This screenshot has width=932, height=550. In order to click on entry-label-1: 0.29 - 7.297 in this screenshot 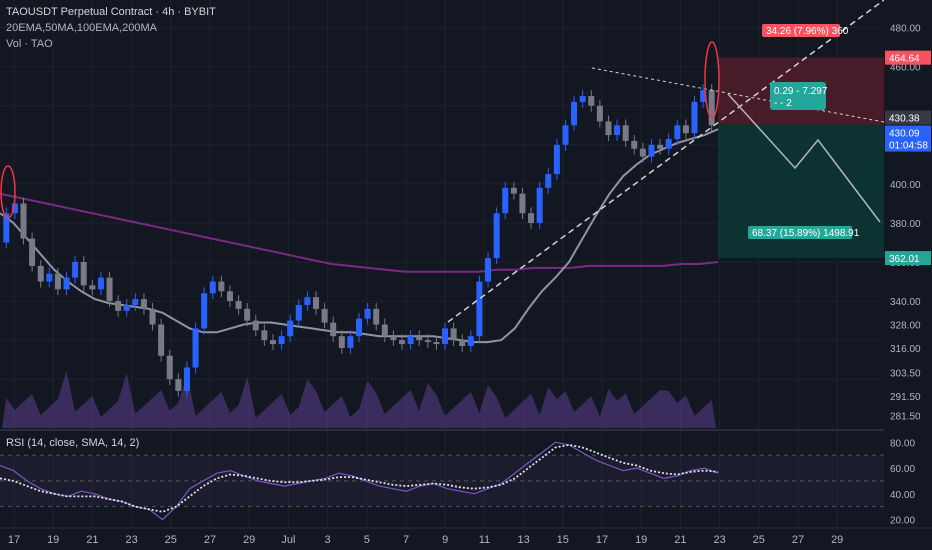, I will do `click(801, 91)`.